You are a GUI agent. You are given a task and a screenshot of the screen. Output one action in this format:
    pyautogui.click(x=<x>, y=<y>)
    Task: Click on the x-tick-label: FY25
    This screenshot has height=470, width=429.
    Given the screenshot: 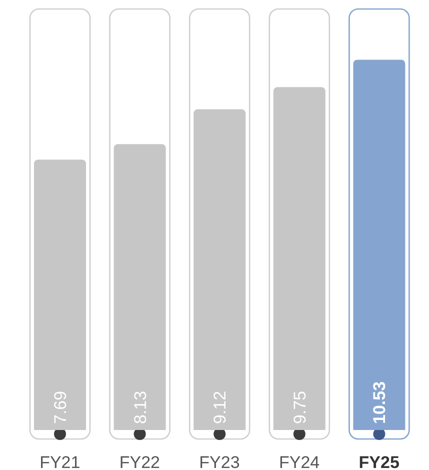 What is the action you would take?
    pyautogui.click(x=379, y=461)
    